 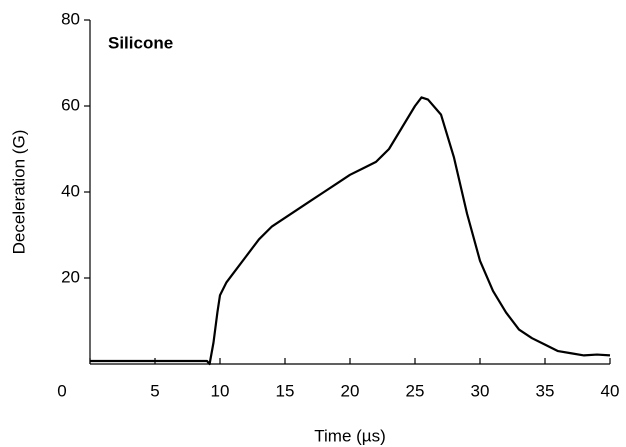 What do you see at coordinates (350, 390) in the screenshot?
I see `x-tick-label: 20` at bounding box center [350, 390].